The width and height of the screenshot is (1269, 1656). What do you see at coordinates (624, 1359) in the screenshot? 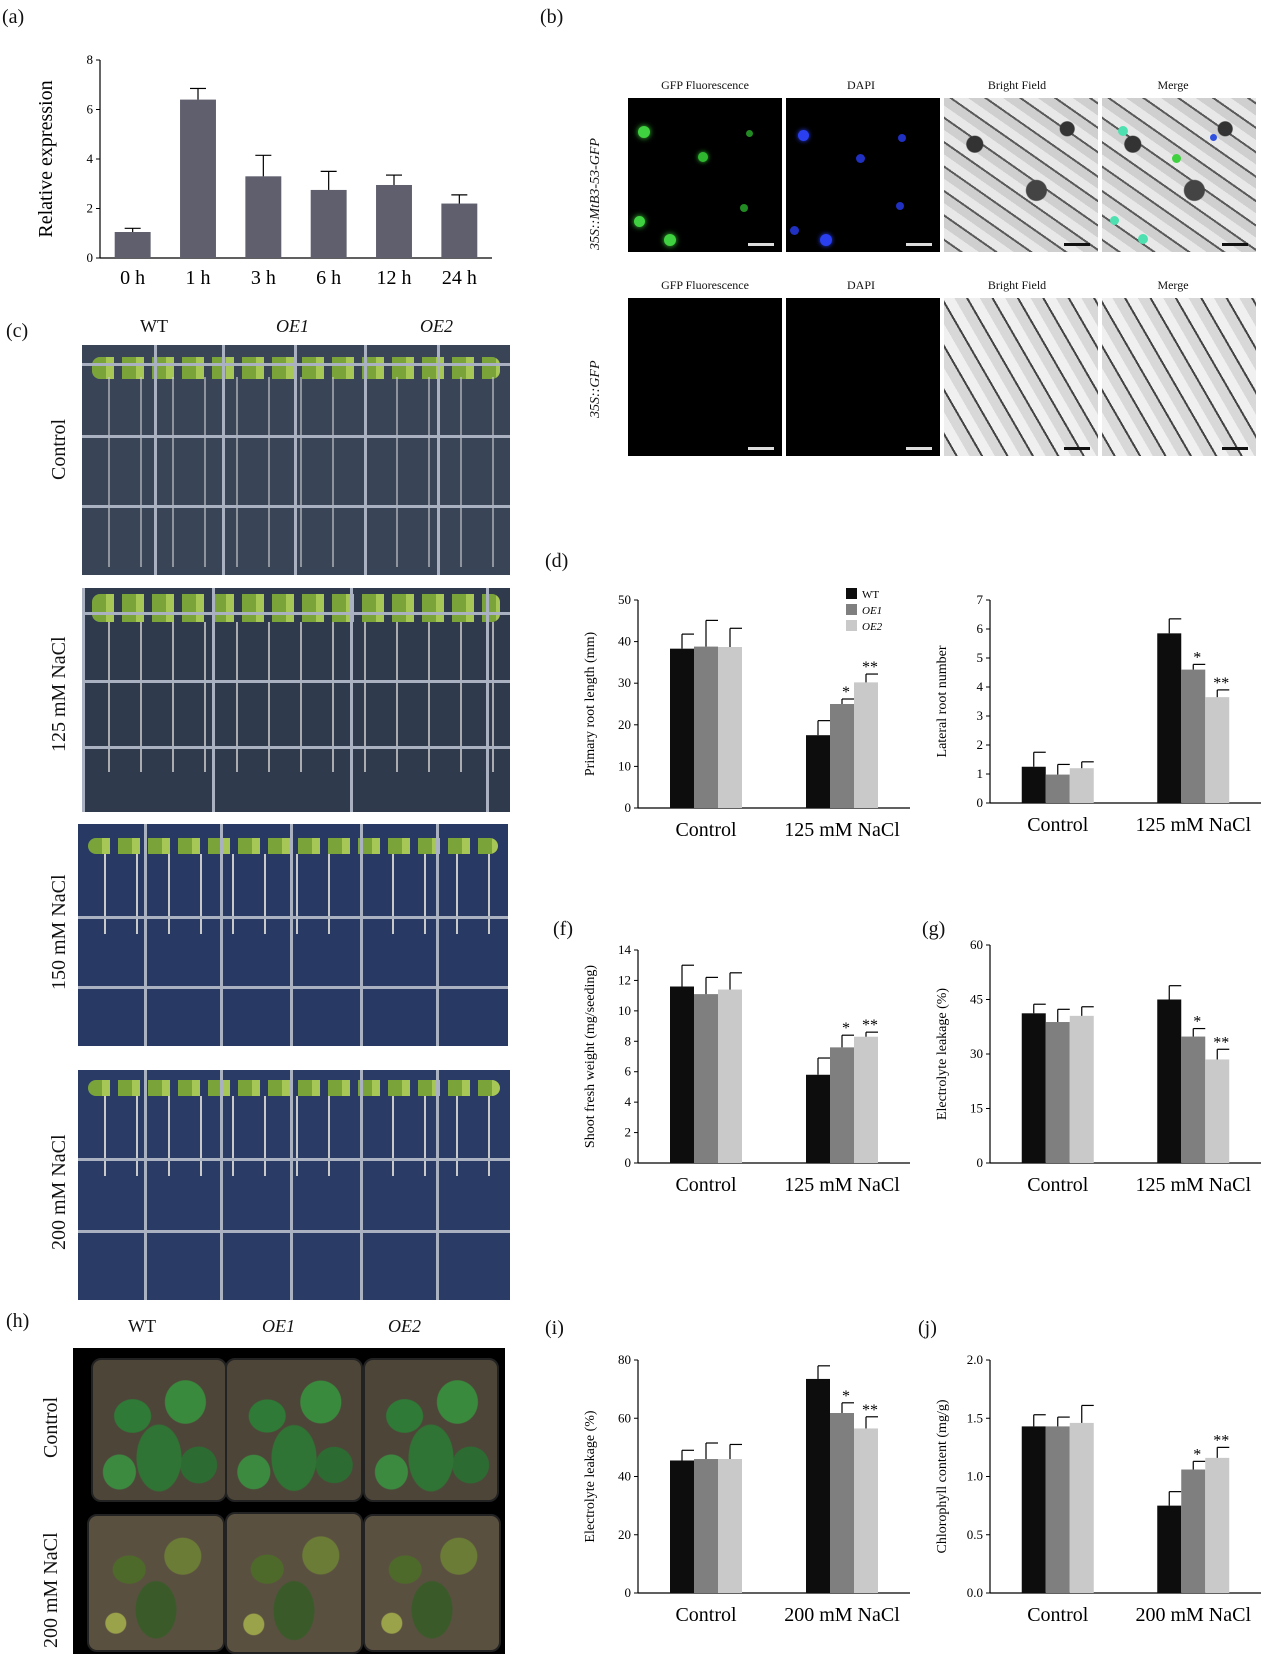
I see `y-tick-label: 80` at bounding box center [624, 1359].